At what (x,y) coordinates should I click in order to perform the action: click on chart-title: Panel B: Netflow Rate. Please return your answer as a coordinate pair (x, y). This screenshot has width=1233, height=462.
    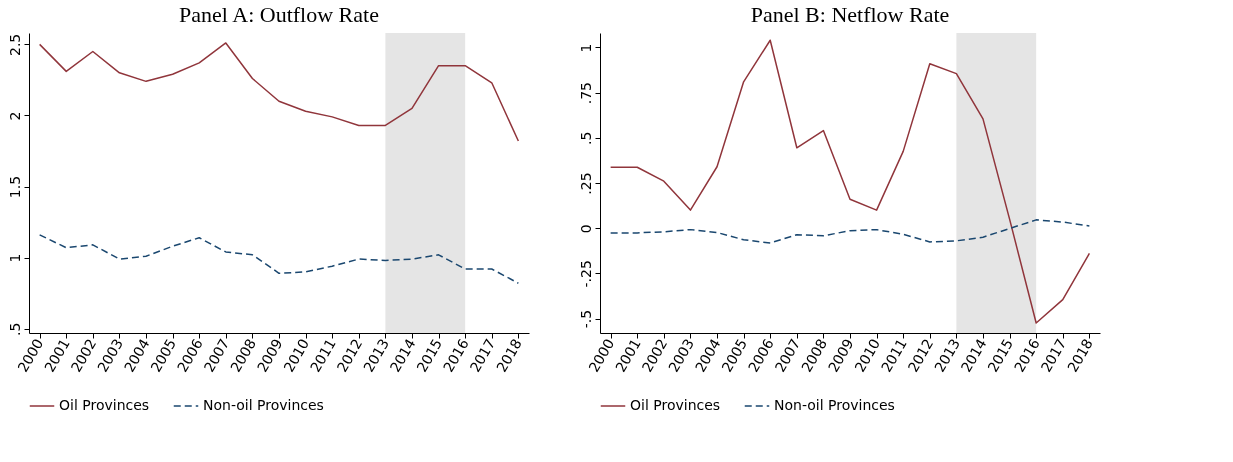
    Looking at the image, I should click on (850, 14).